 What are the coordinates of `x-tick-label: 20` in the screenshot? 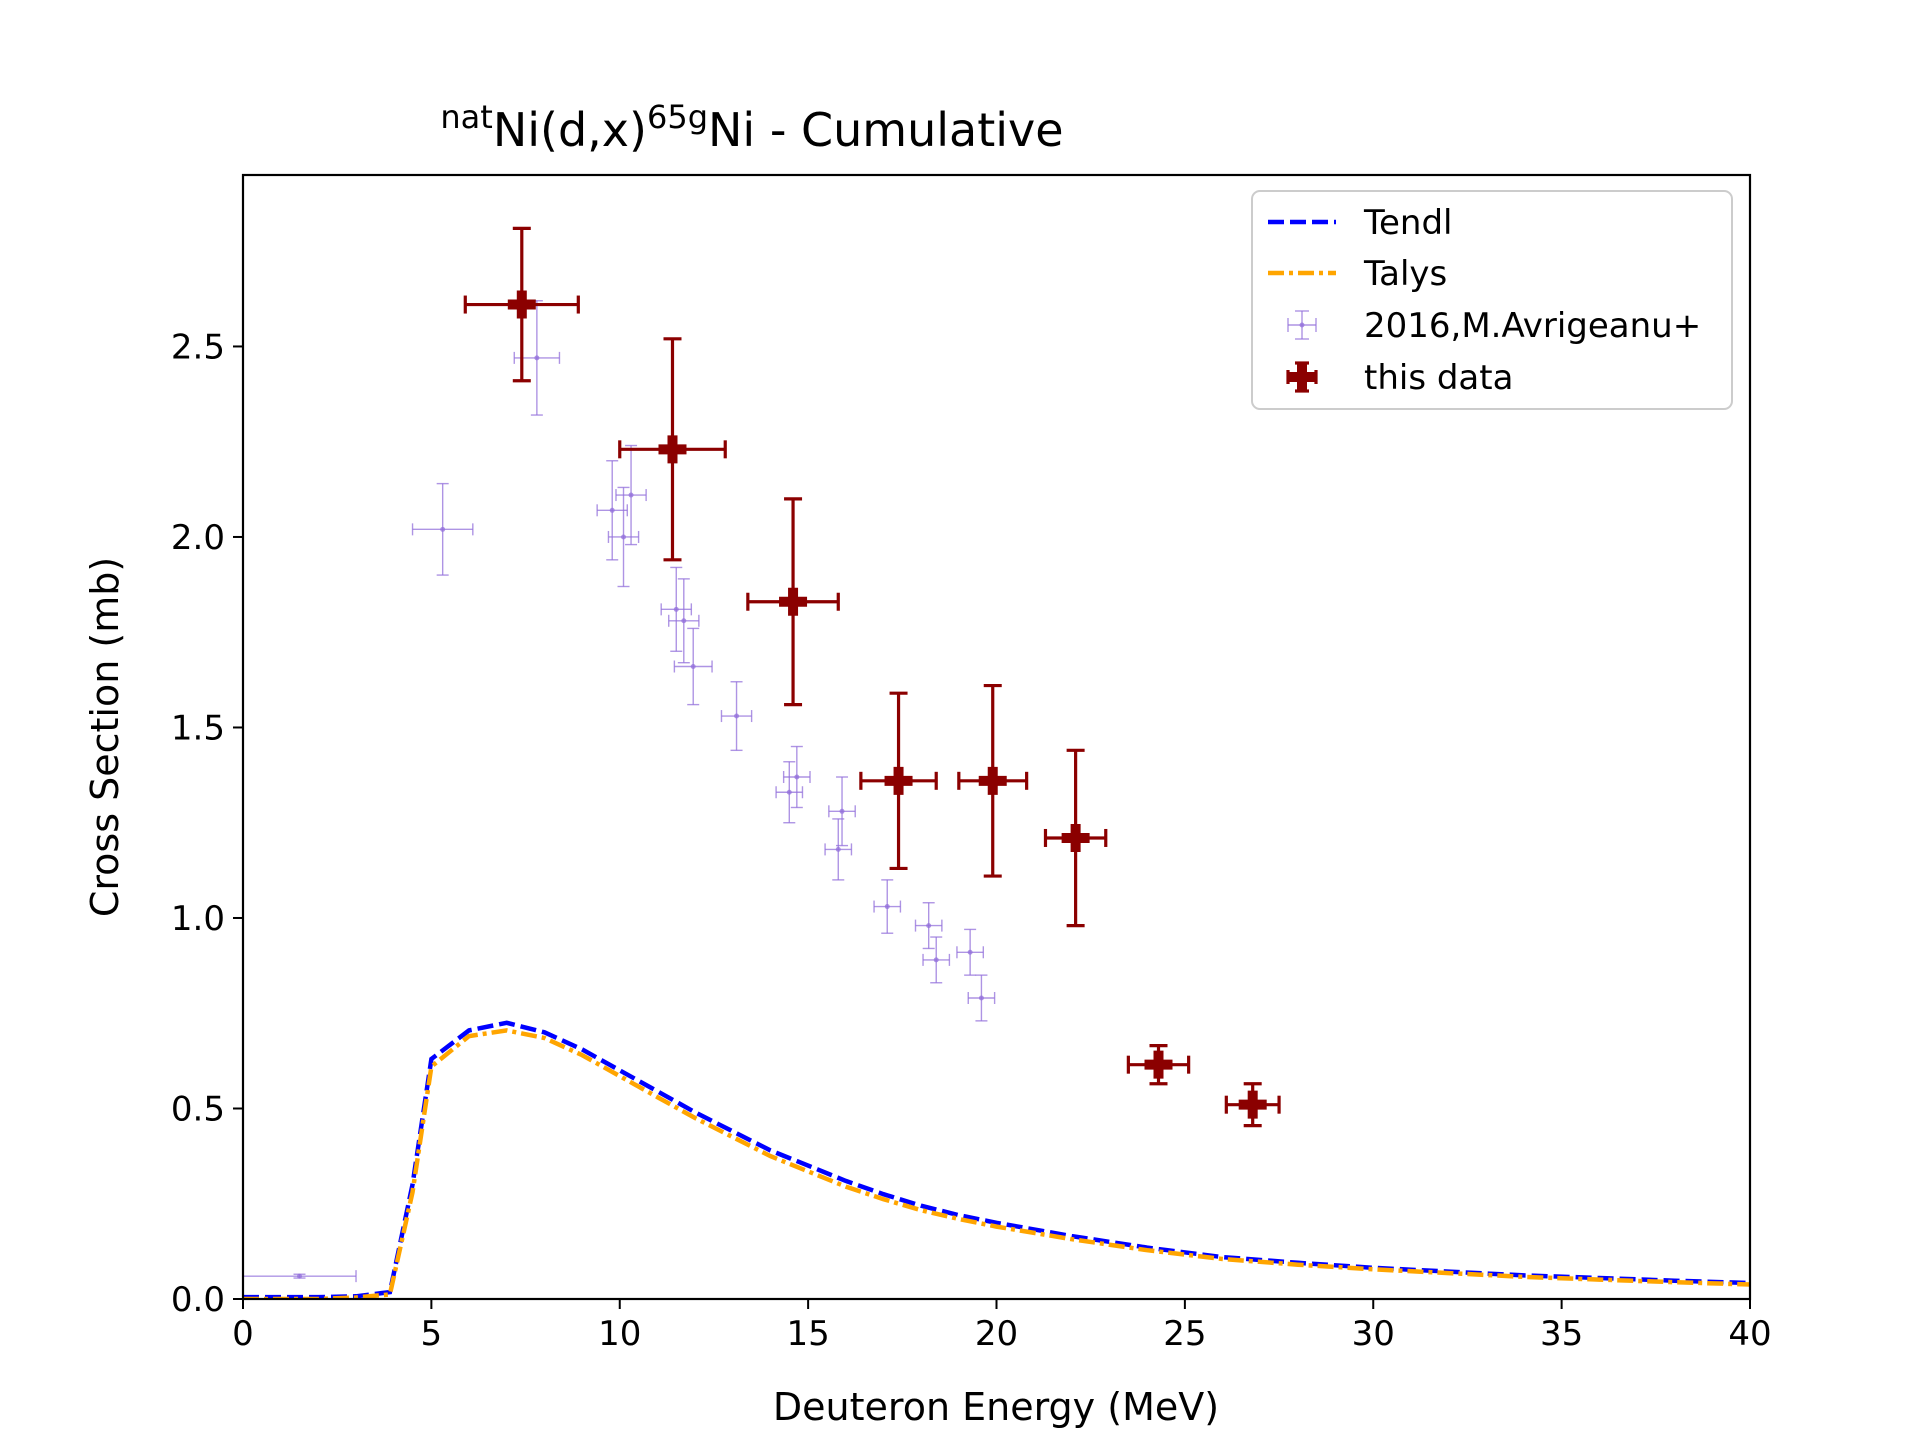 It's located at (996, 1334).